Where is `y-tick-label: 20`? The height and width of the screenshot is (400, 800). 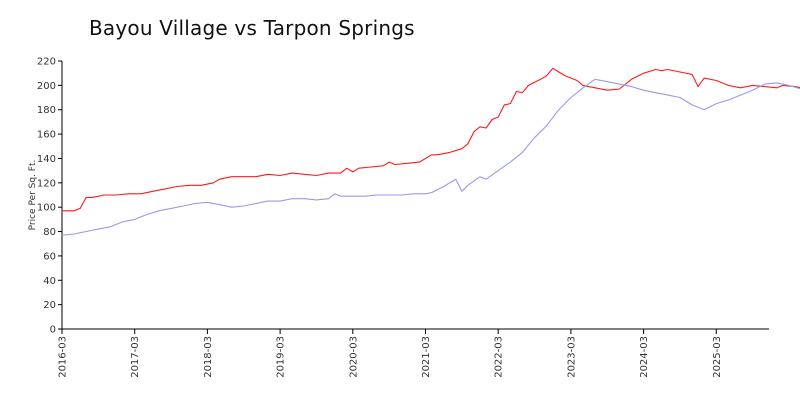
y-tick-label: 20 is located at coordinates (49, 305).